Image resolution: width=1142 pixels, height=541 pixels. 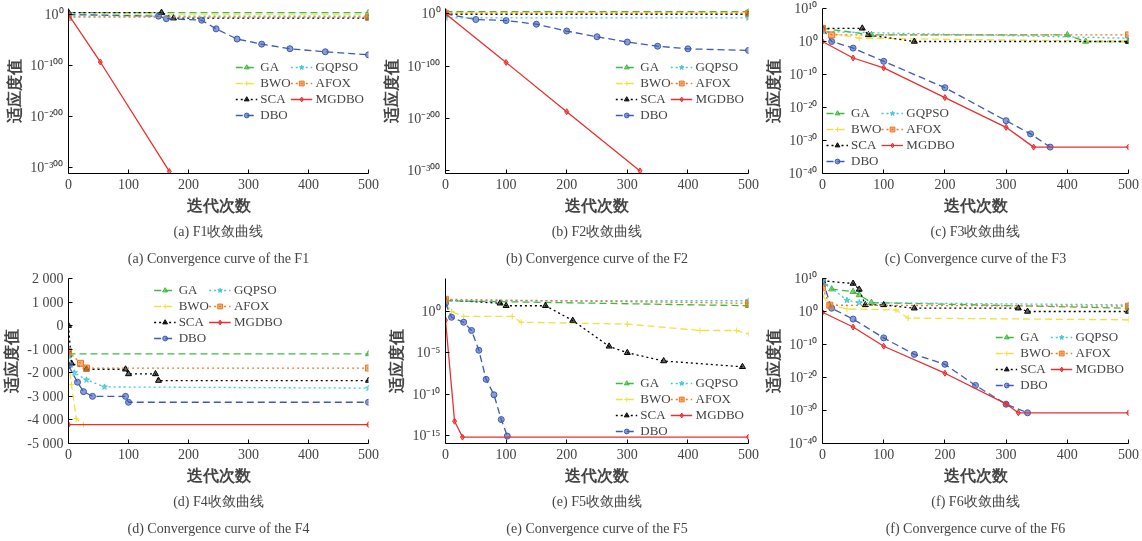 I want to click on text: (e) F5收敛曲线, so click(x=597, y=501).